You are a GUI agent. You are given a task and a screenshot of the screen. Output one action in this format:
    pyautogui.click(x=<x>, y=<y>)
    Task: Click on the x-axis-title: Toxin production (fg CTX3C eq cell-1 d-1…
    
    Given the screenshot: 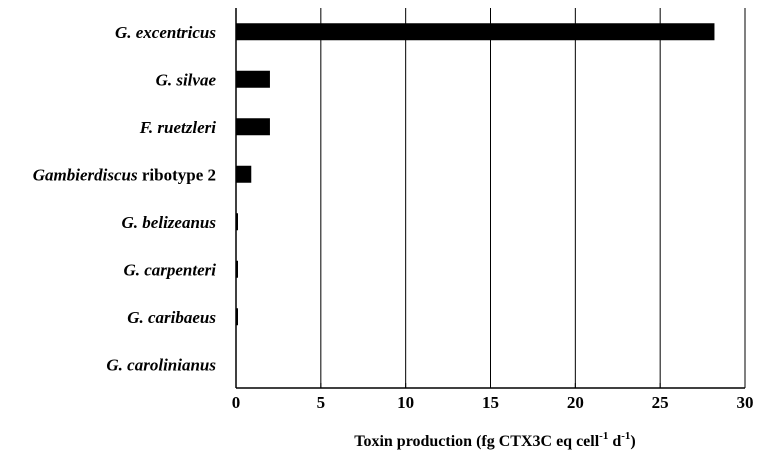 What is the action you would take?
    pyautogui.click(x=495, y=440)
    